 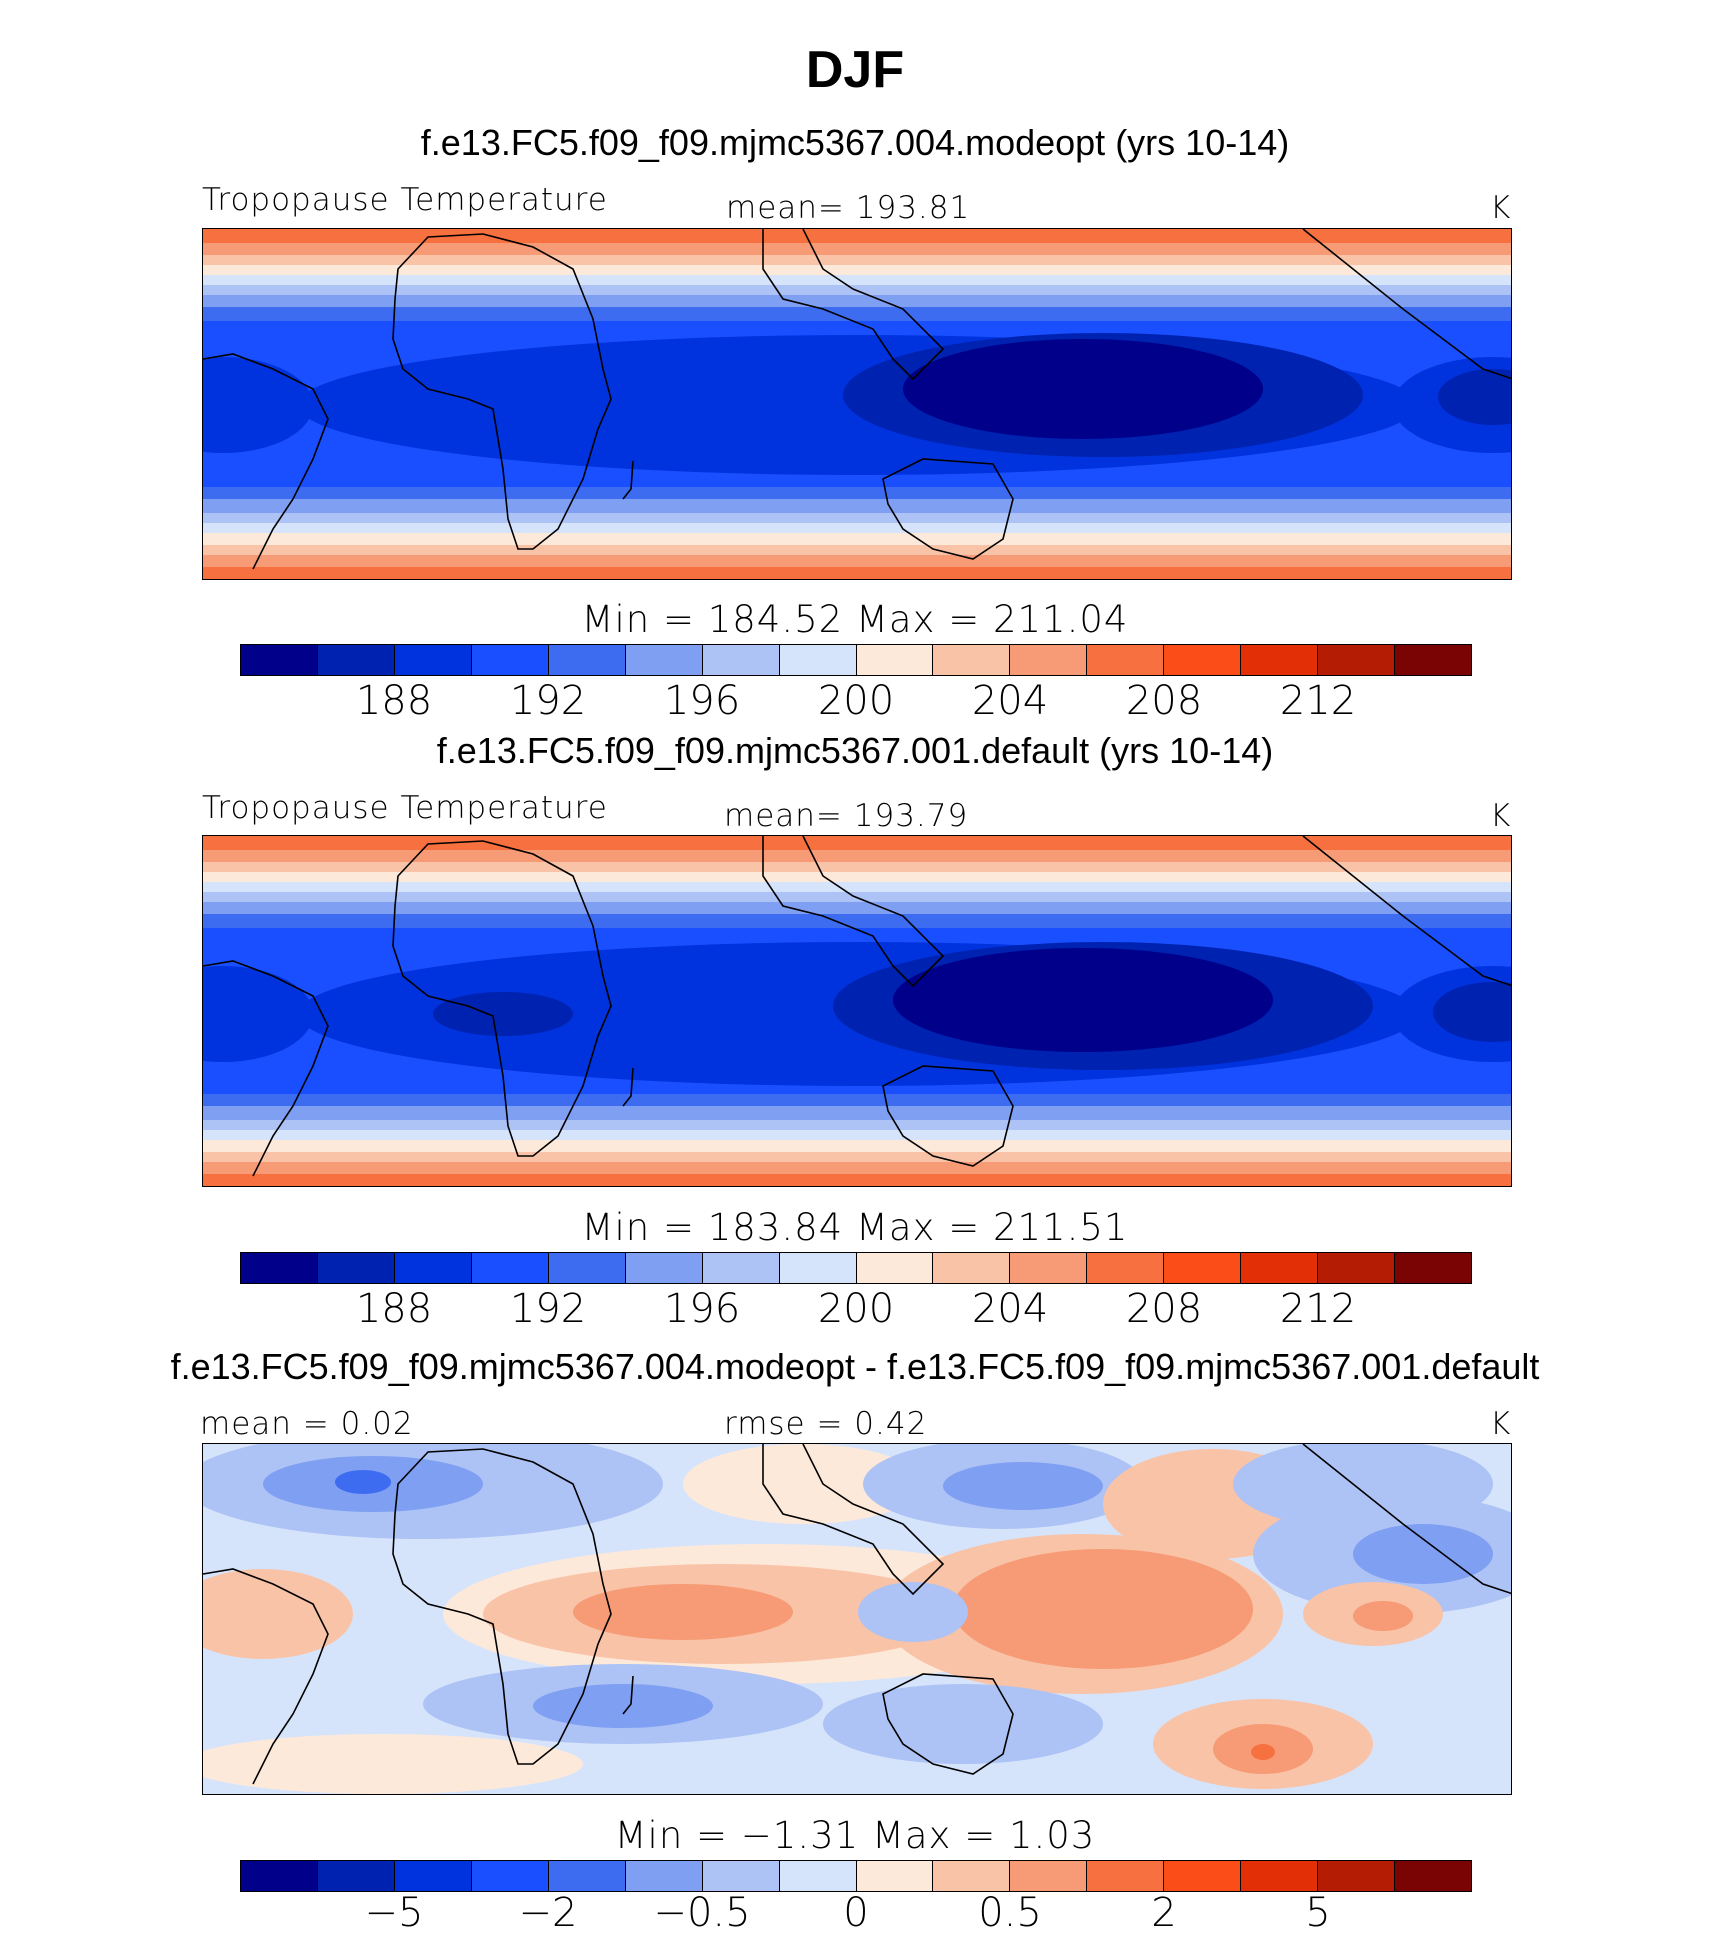 I want to click on panel3-colorbar, so click(x=856, y=1876).